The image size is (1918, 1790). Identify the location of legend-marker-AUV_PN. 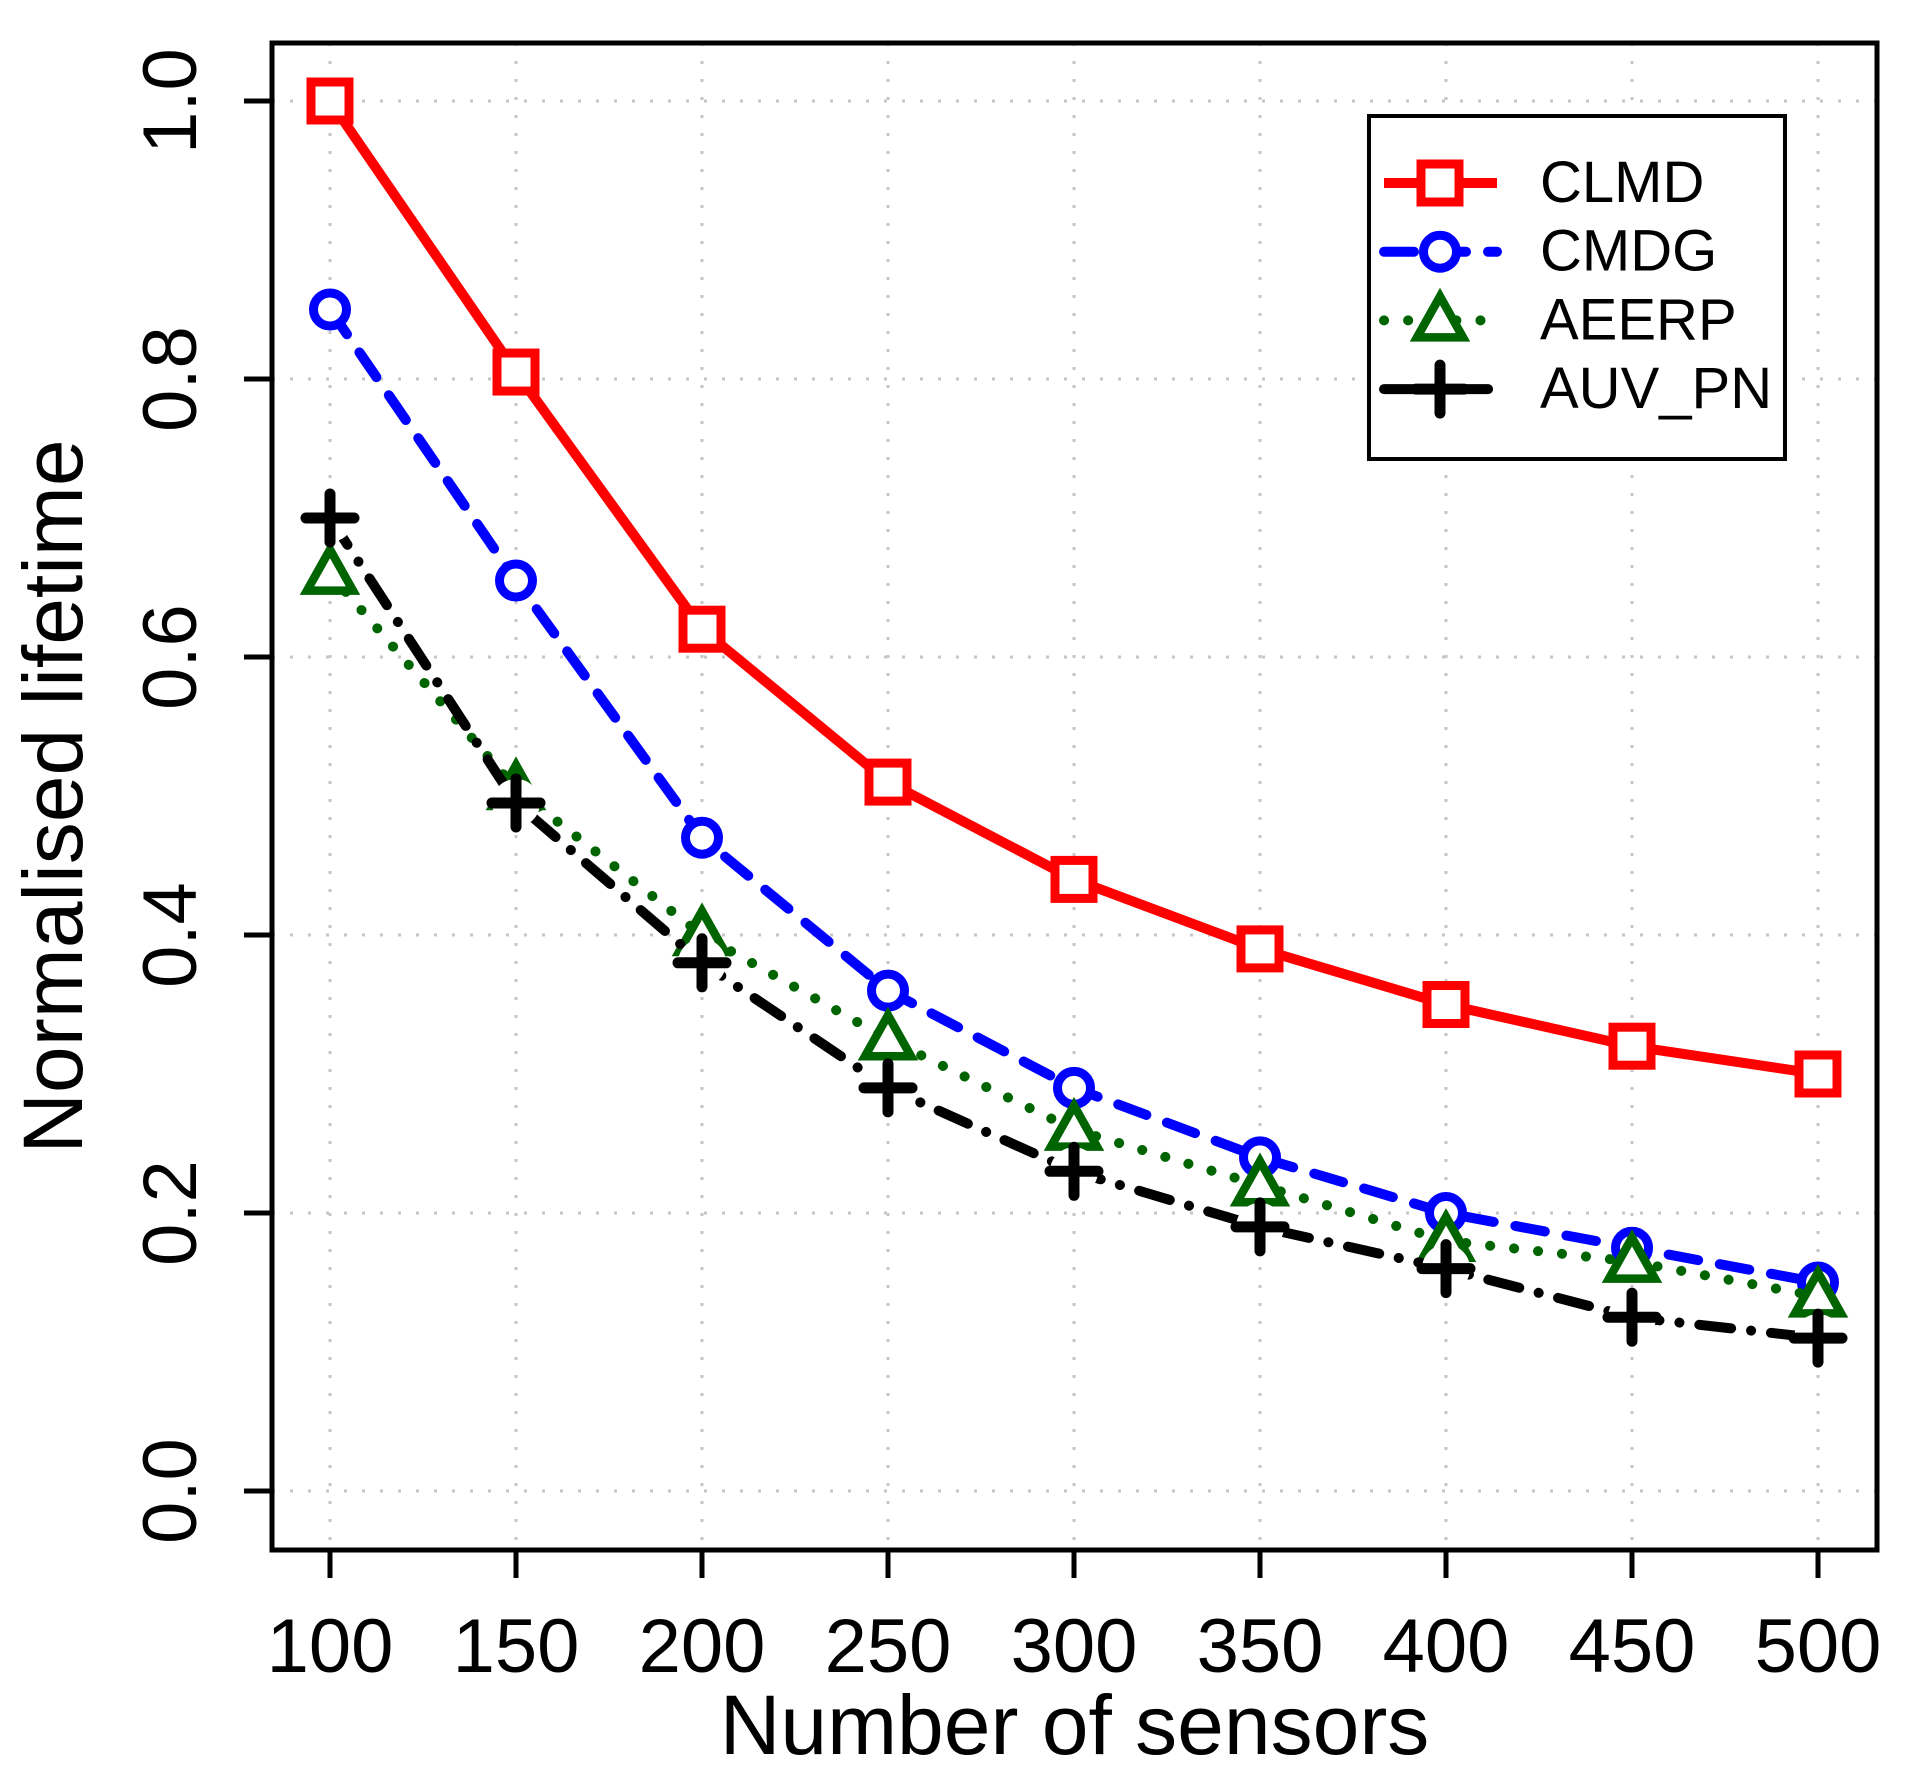
(1440, 389).